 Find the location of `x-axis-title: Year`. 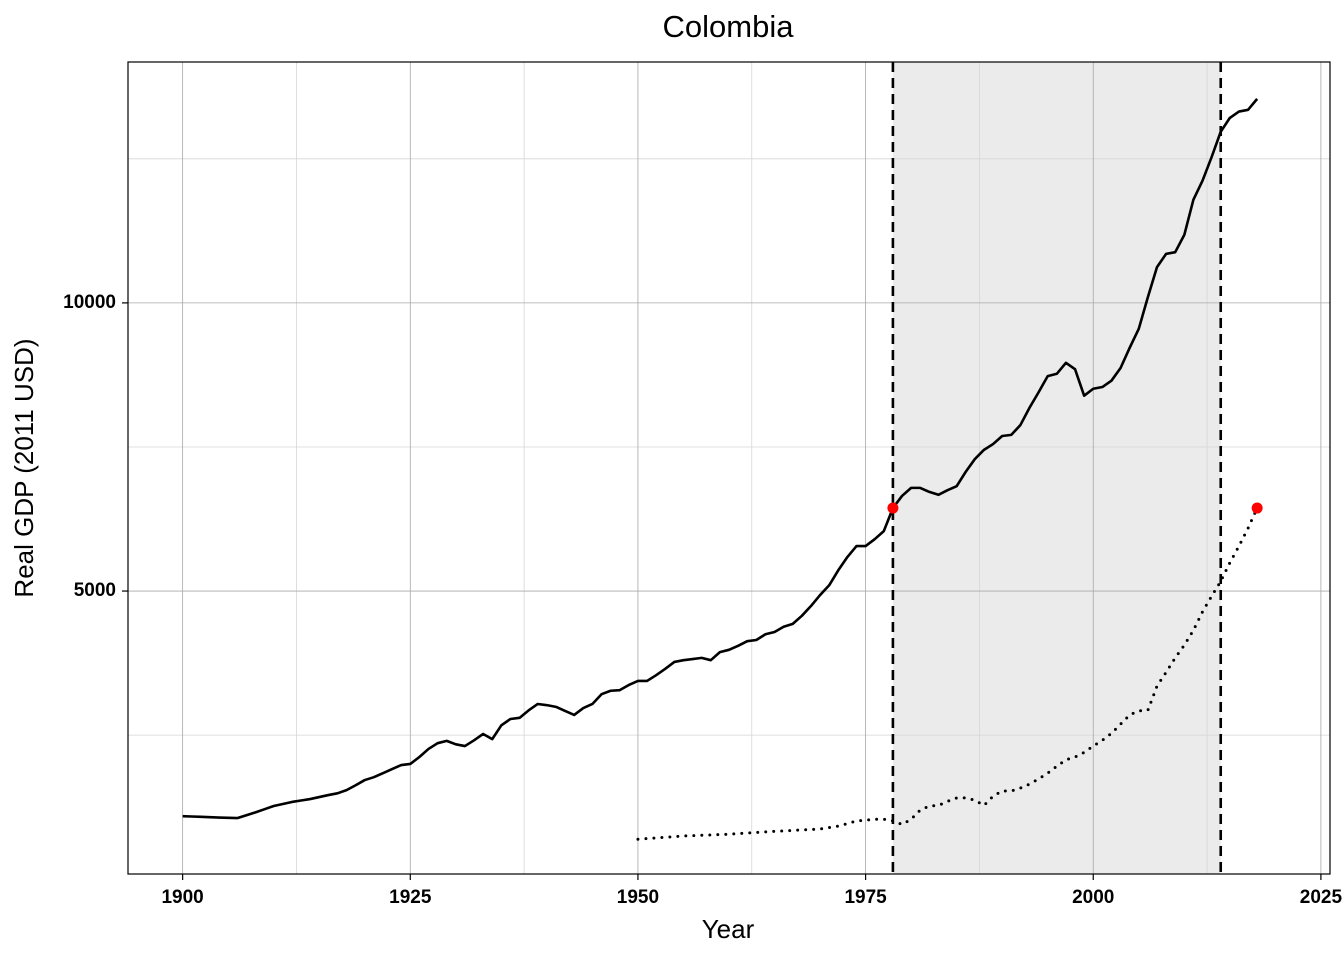

x-axis-title: Year is located at coordinates (728, 929).